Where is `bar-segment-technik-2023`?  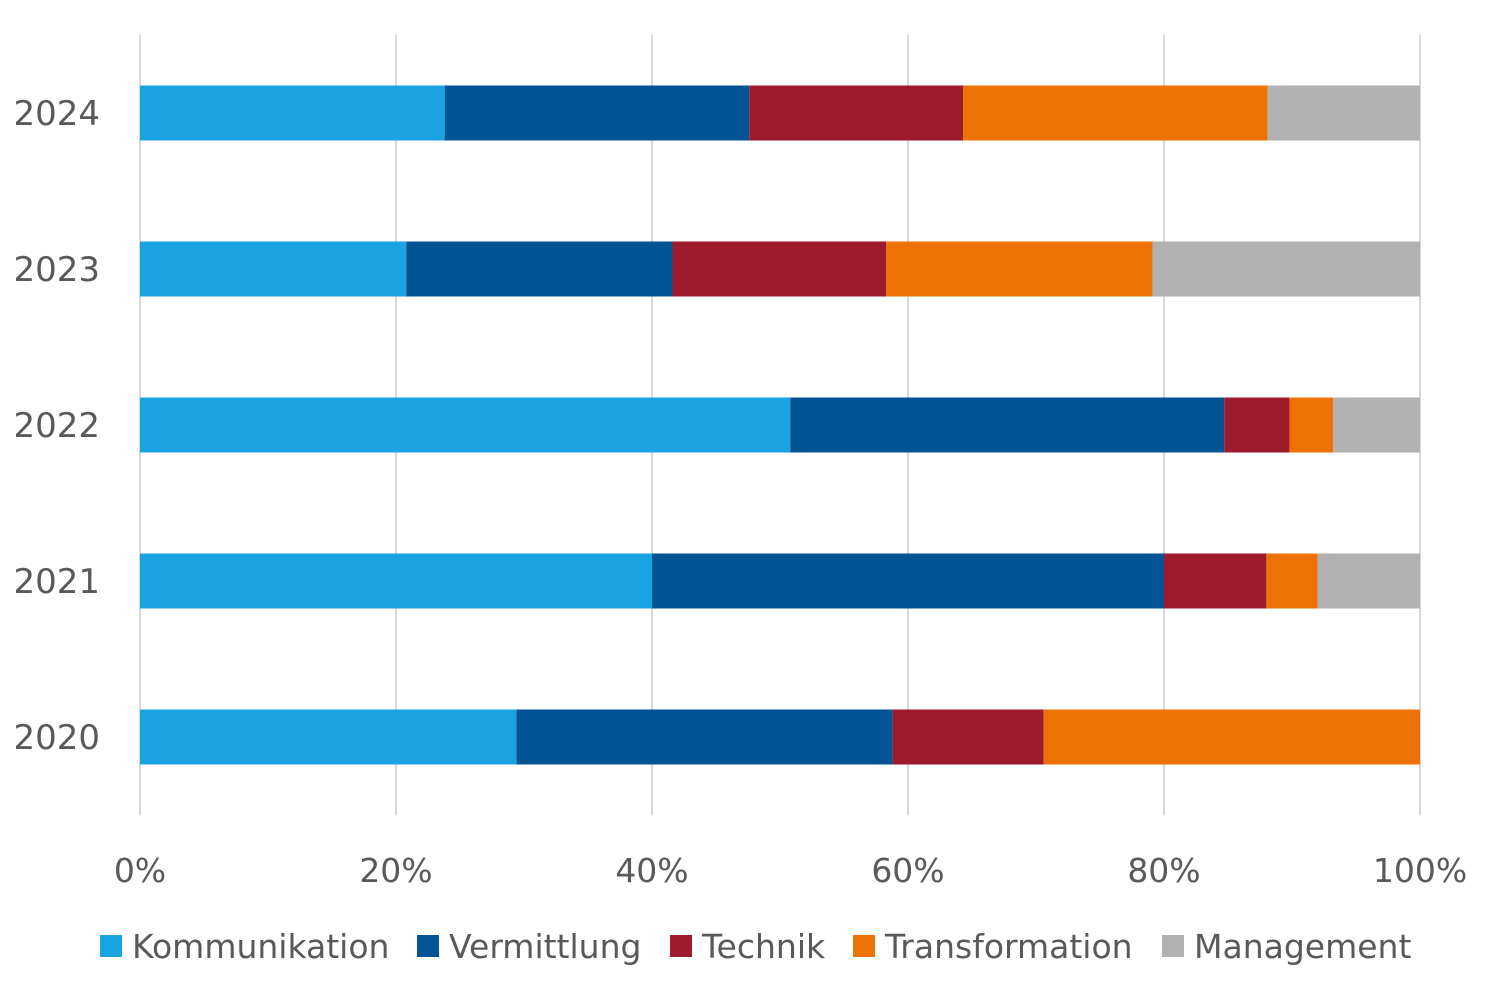 bar-segment-technik-2023 is located at coordinates (779, 269).